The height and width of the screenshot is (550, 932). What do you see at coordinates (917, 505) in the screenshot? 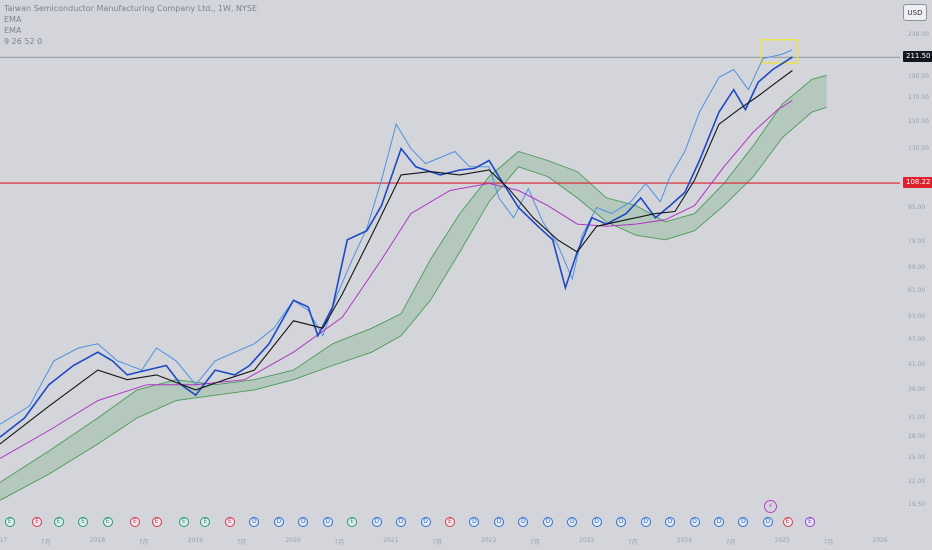
I see `y-tick-label: 19.50` at bounding box center [917, 505].